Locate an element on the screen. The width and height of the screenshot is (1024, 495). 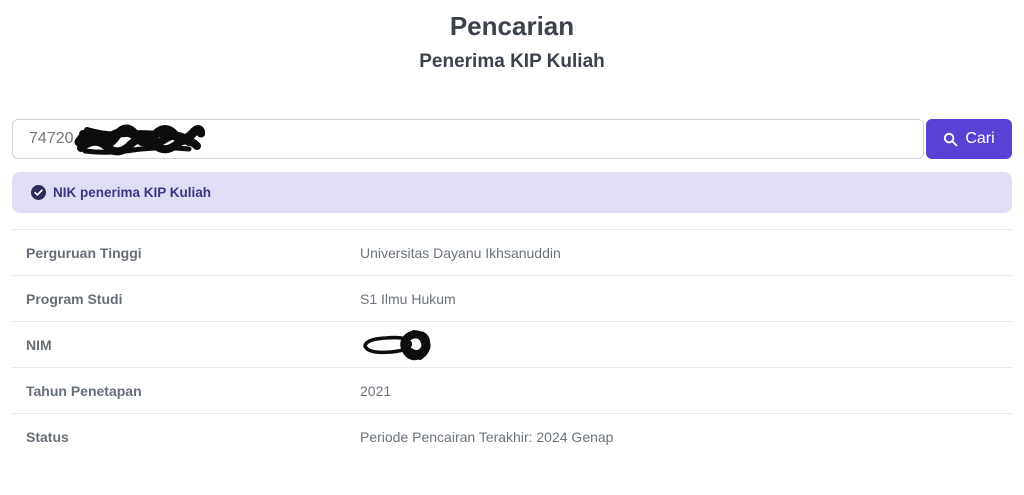
row-label: Program Studi is located at coordinates (74, 298).